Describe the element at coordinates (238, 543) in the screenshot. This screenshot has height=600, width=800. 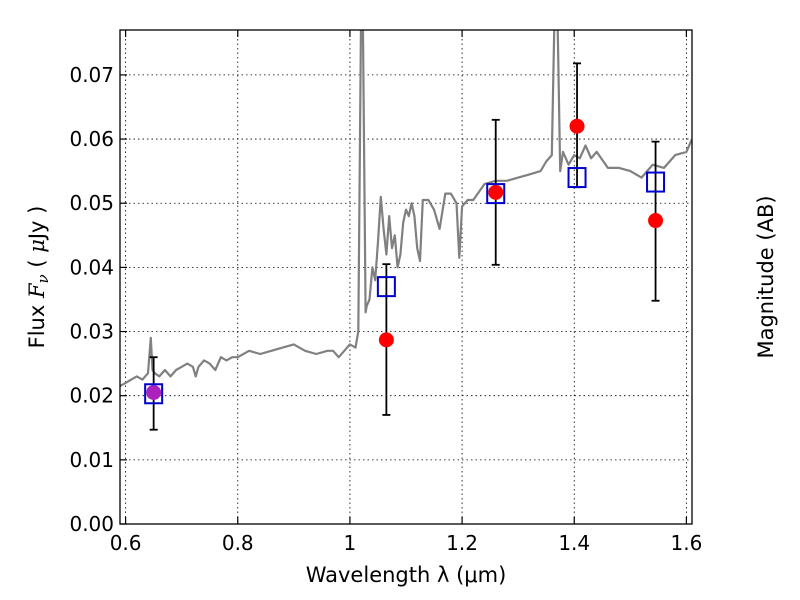
I see `x-tick-label: 0.8` at that location.